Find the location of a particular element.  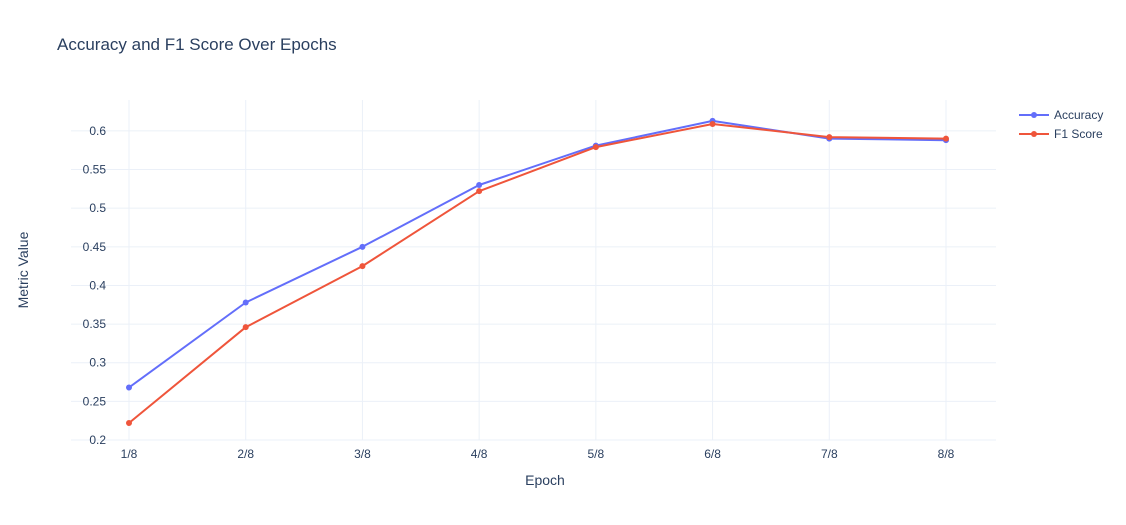

x-tick-label: 6/8 is located at coordinates (712, 454).